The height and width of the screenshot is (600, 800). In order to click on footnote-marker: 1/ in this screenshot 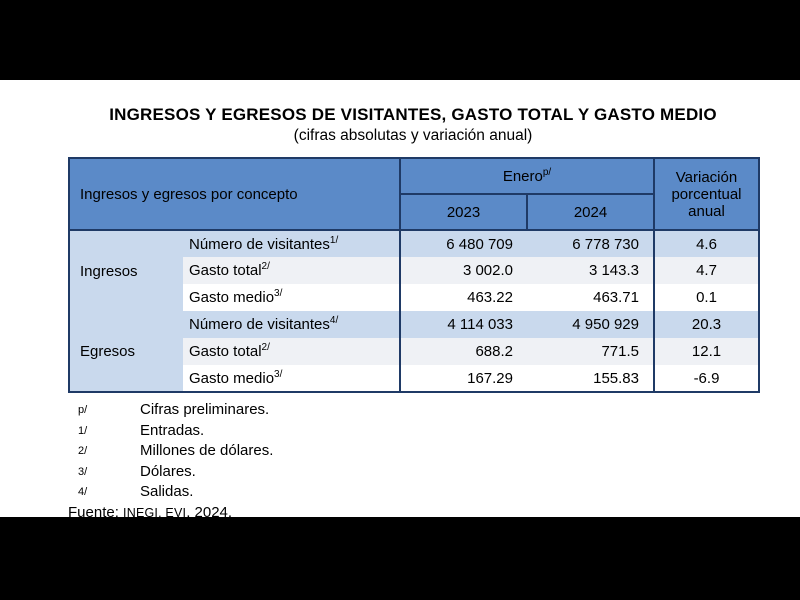, I will do `click(83, 430)`.